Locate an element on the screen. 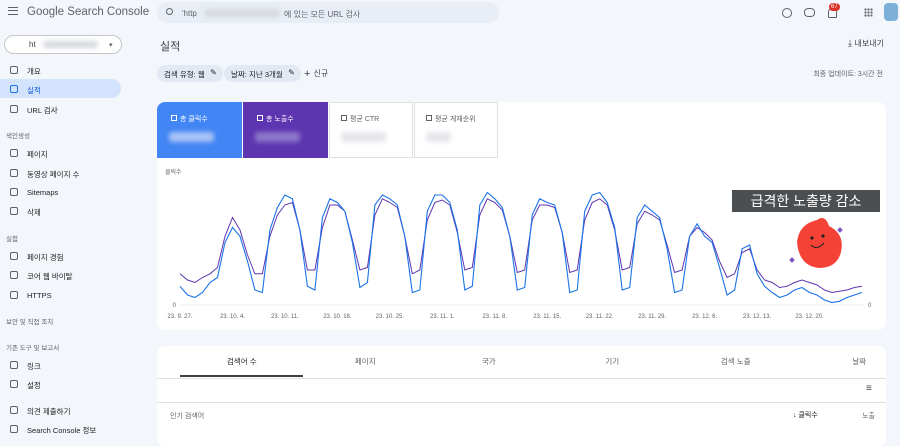  x-tick-label: 23. 11. 29. is located at coordinates (652, 317).